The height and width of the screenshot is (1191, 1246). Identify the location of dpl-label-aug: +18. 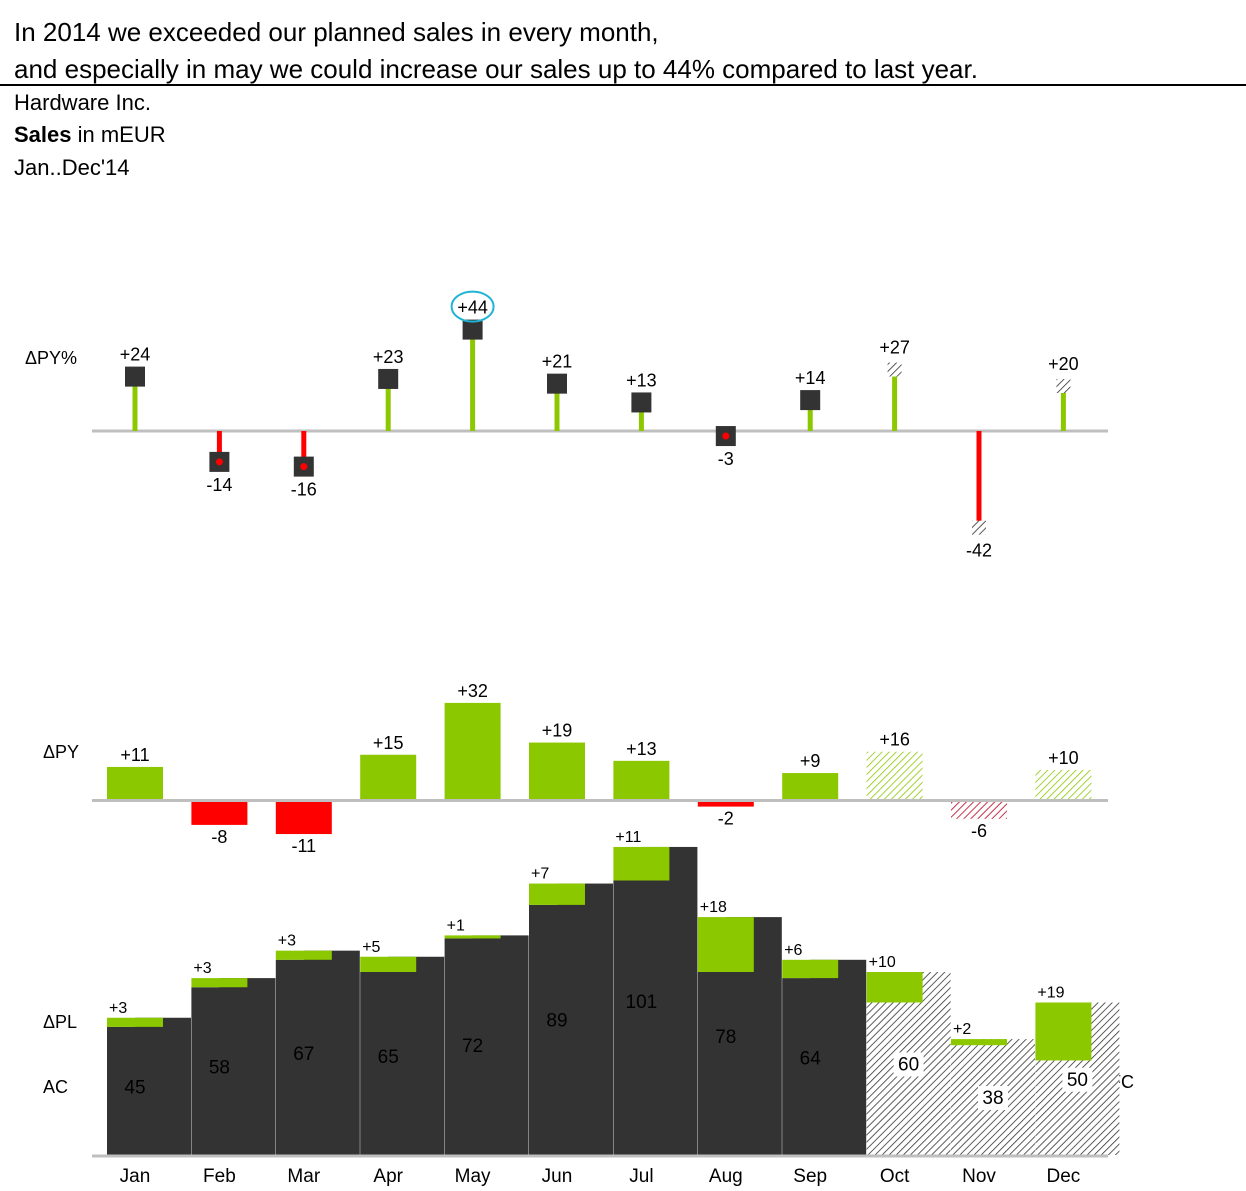
(713, 907).